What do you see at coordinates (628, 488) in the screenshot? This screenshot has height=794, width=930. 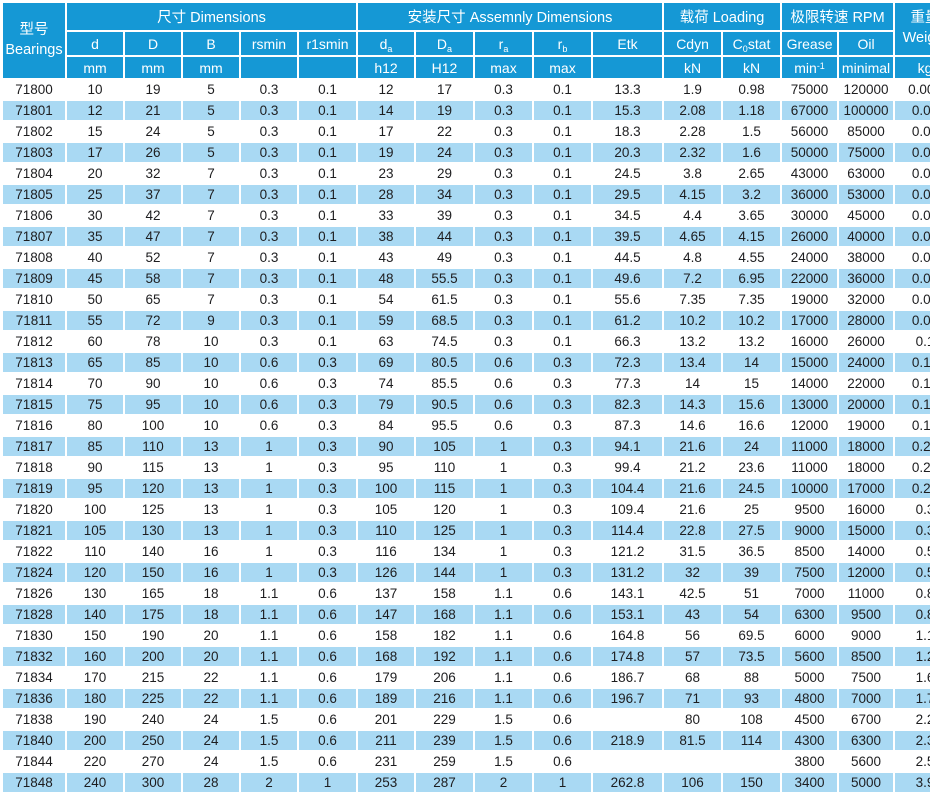 I see `data-cell: 104.4` at bounding box center [628, 488].